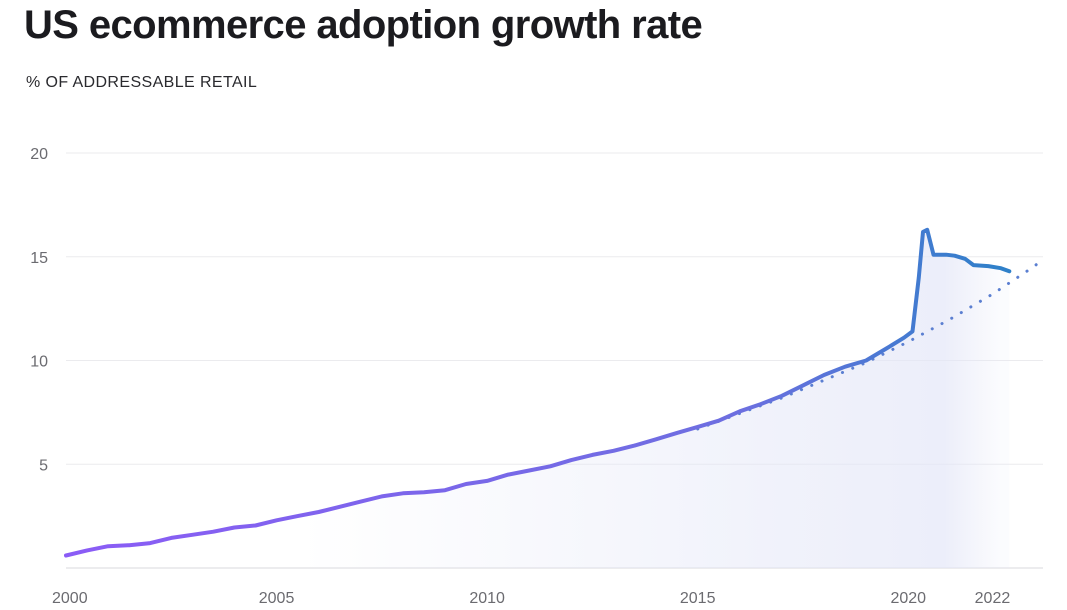  What do you see at coordinates (363, 25) in the screenshot?
I see `chart-title: US ecommerce adoption growth rate` at bounding box center [363, 25].